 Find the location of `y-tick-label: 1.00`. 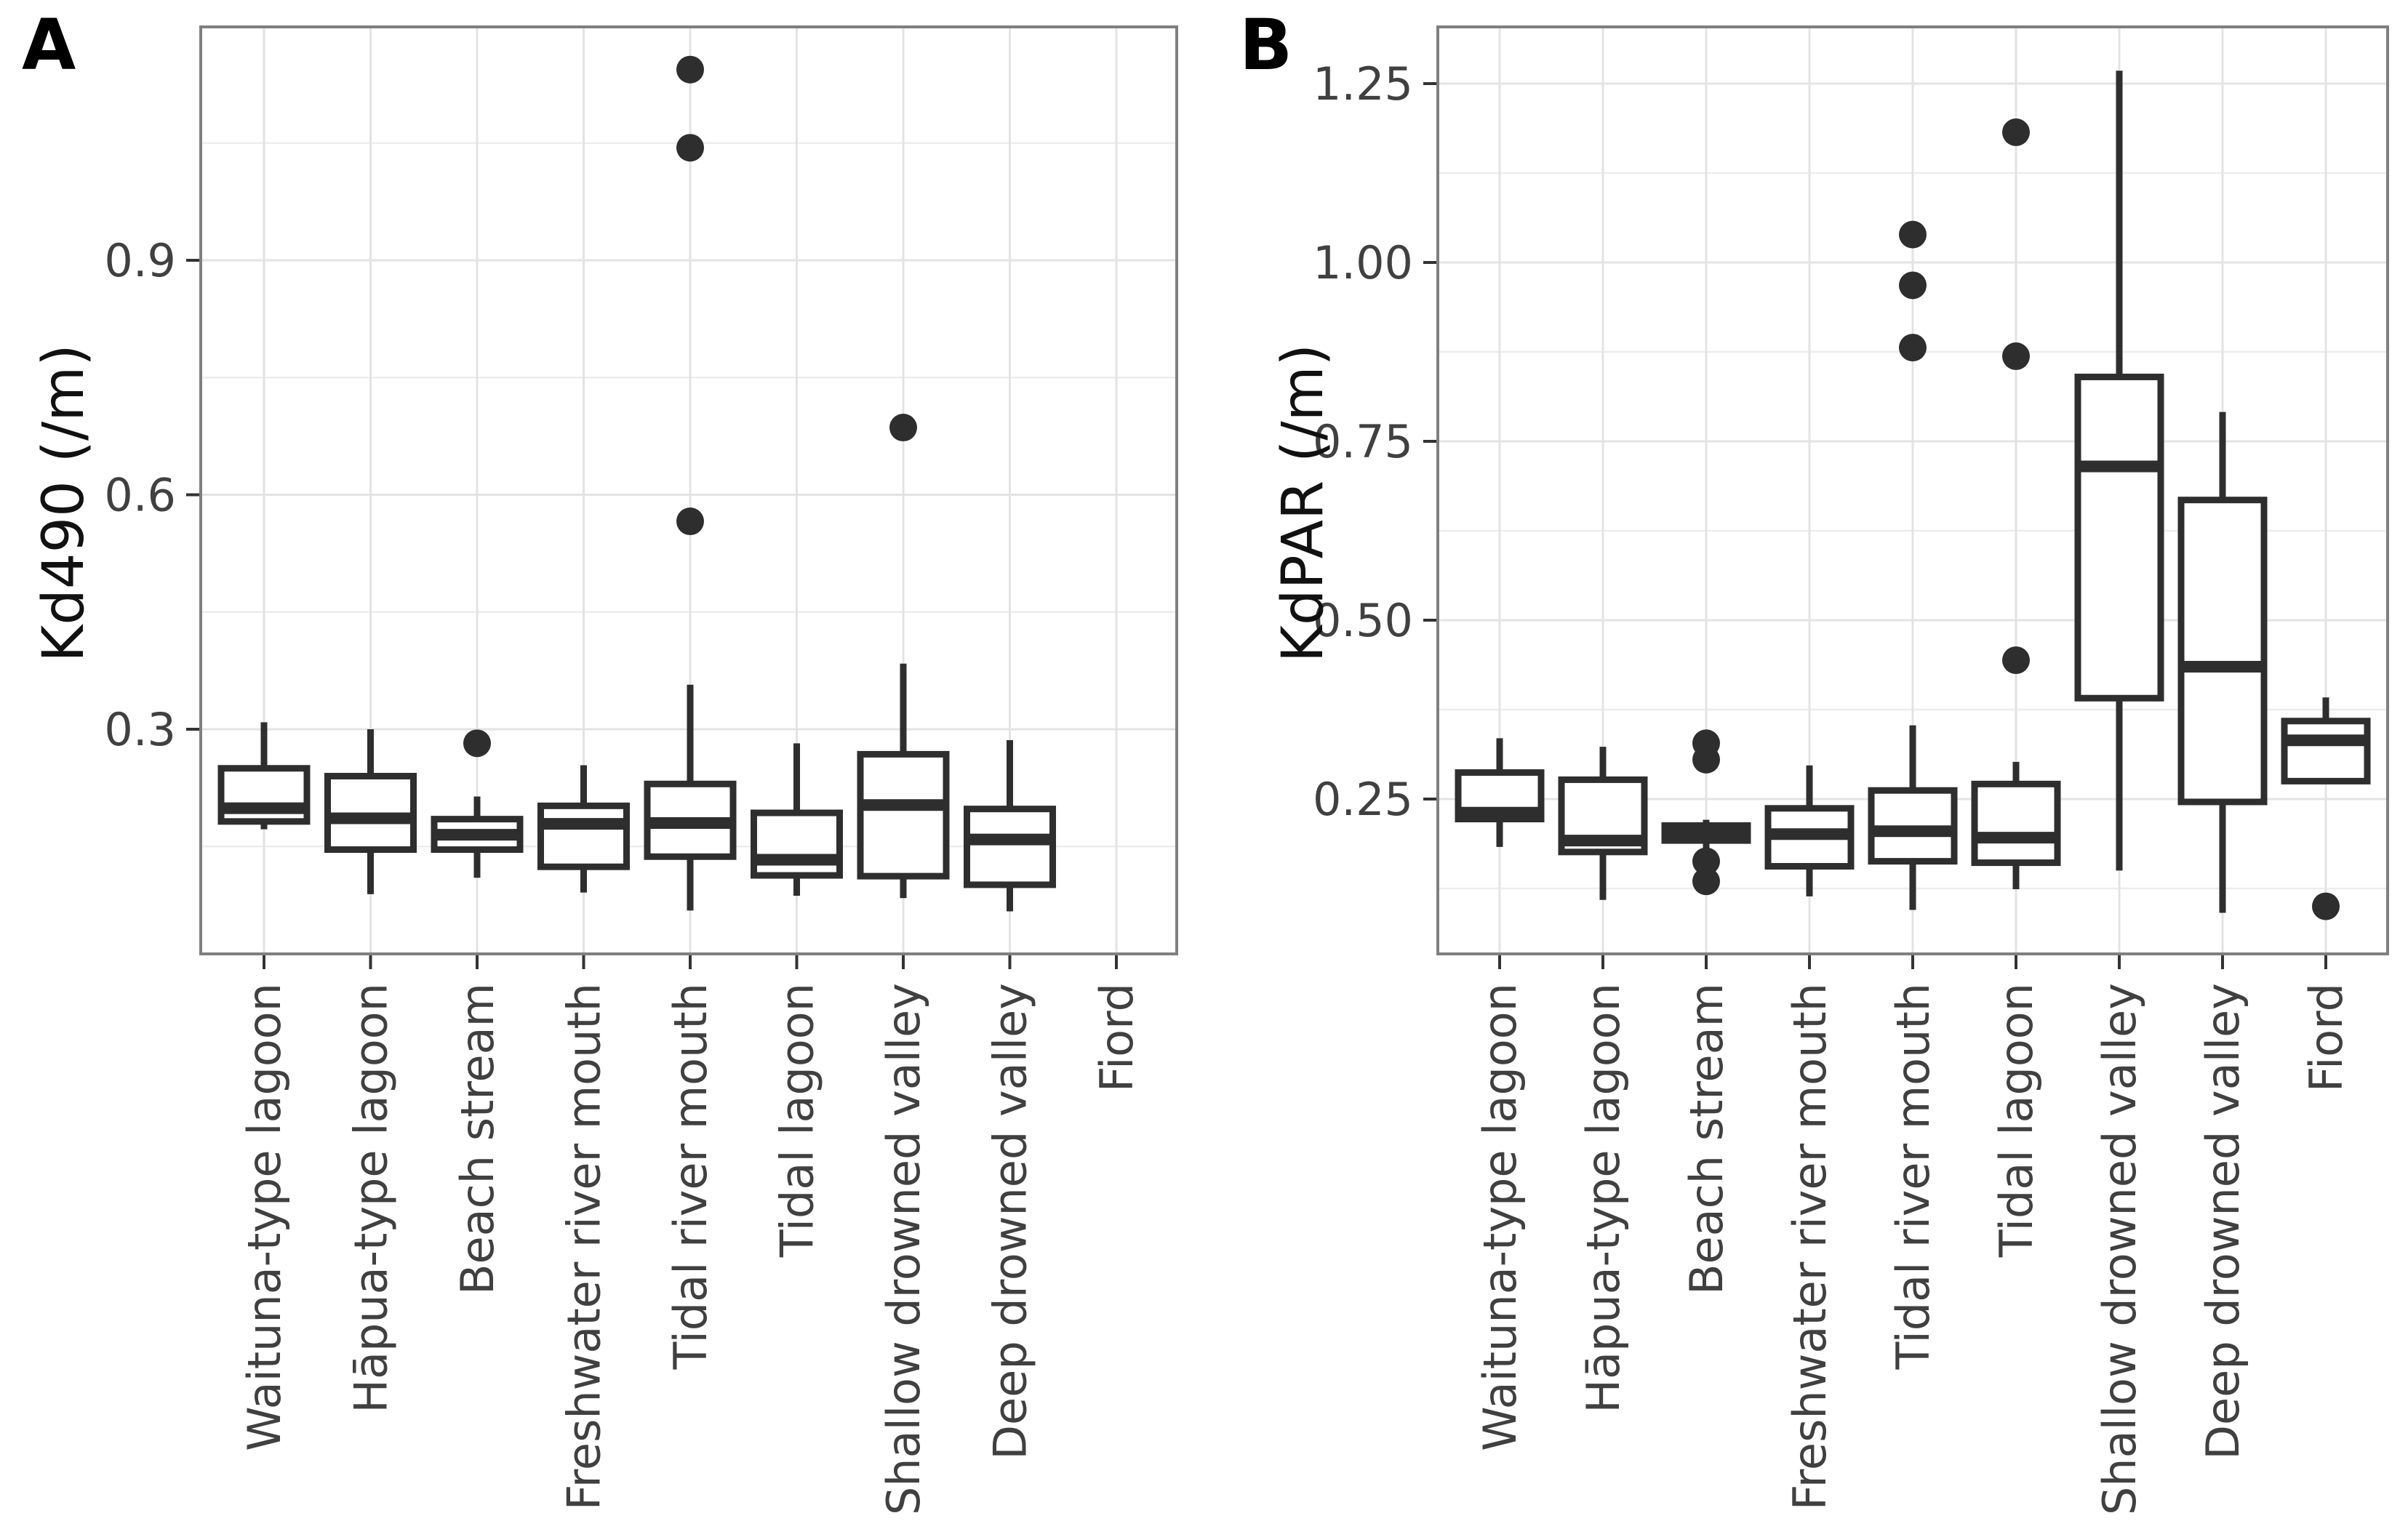

y-tick-label: 1.00 is located at coordinates (1363, 262).